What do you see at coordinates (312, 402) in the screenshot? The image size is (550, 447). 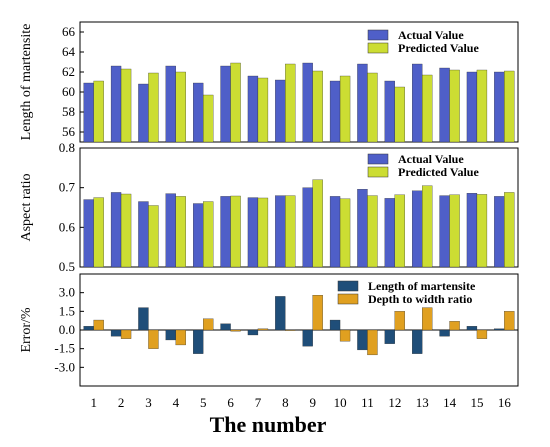 I see `x-tick-label: 9` at bounding box center [312, 402].